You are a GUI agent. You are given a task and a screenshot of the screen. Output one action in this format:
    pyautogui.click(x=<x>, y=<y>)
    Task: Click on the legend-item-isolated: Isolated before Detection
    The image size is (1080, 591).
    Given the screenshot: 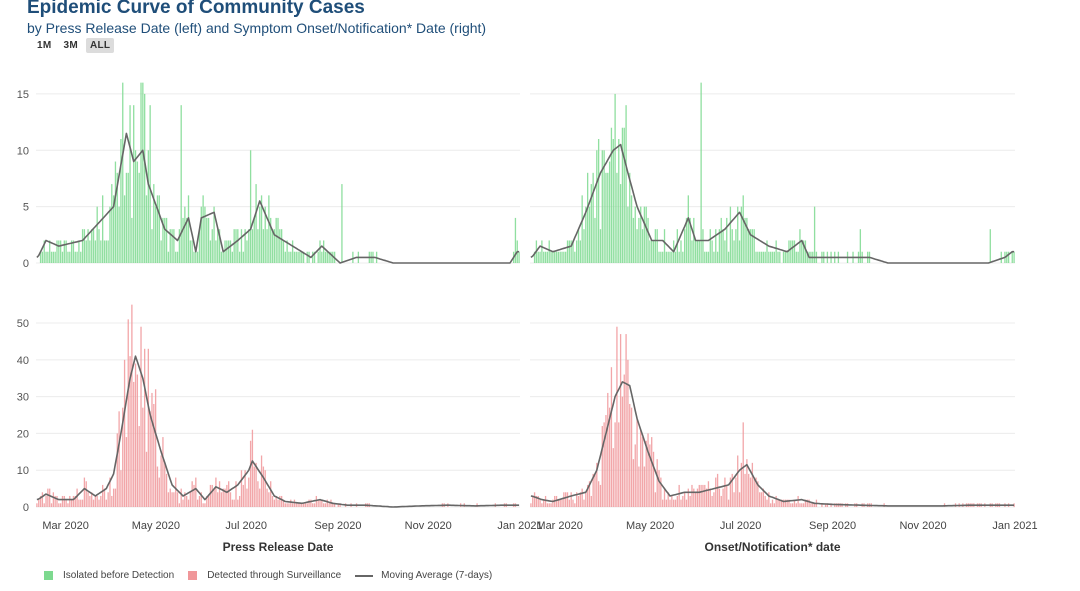 What is the action you would take?
    pyautogui.click(x=109, y=575)
    